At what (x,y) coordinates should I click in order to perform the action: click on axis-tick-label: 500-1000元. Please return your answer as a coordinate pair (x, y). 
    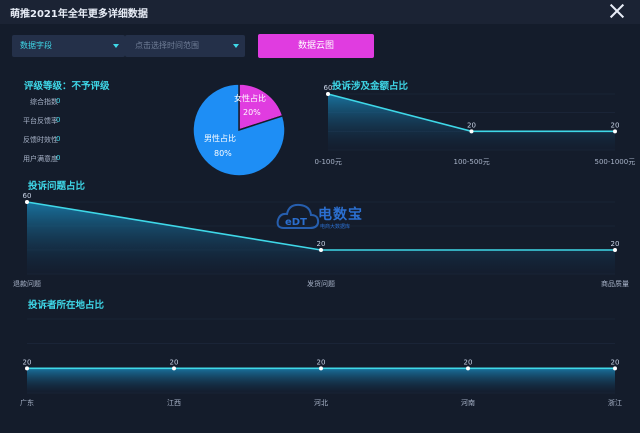
    Looking at the image, I should click on (615, 162).